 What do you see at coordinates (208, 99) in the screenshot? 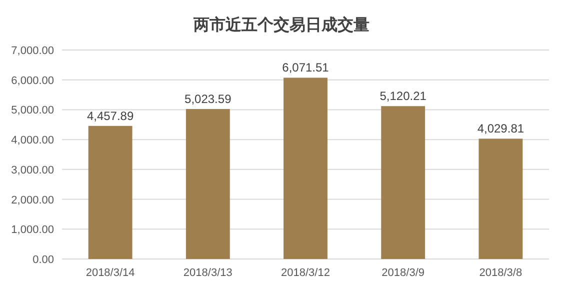
I see `data-label: 5,023.59` at bounding box center [208, 99].